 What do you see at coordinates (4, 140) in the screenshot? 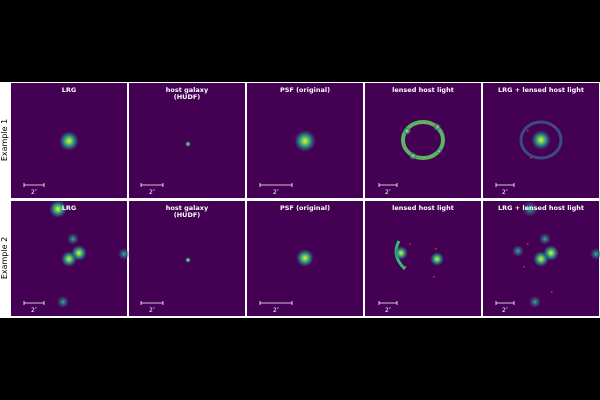
I see `row-label: Example 1` at bounding box center [4, 140].